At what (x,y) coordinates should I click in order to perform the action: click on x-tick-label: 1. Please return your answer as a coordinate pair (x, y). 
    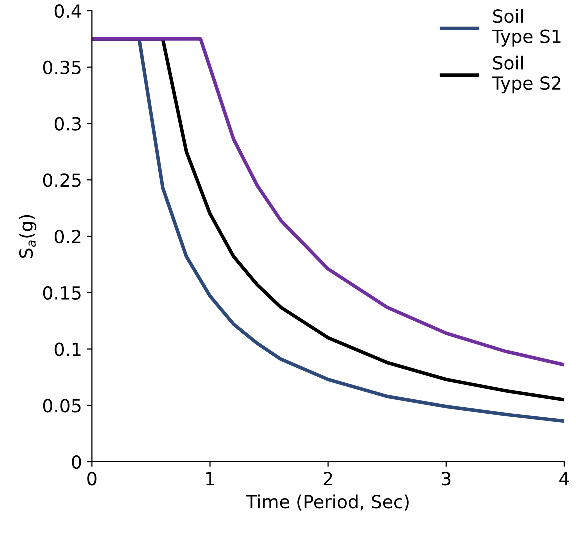
    Looking at the image, I should click on (210, 479).